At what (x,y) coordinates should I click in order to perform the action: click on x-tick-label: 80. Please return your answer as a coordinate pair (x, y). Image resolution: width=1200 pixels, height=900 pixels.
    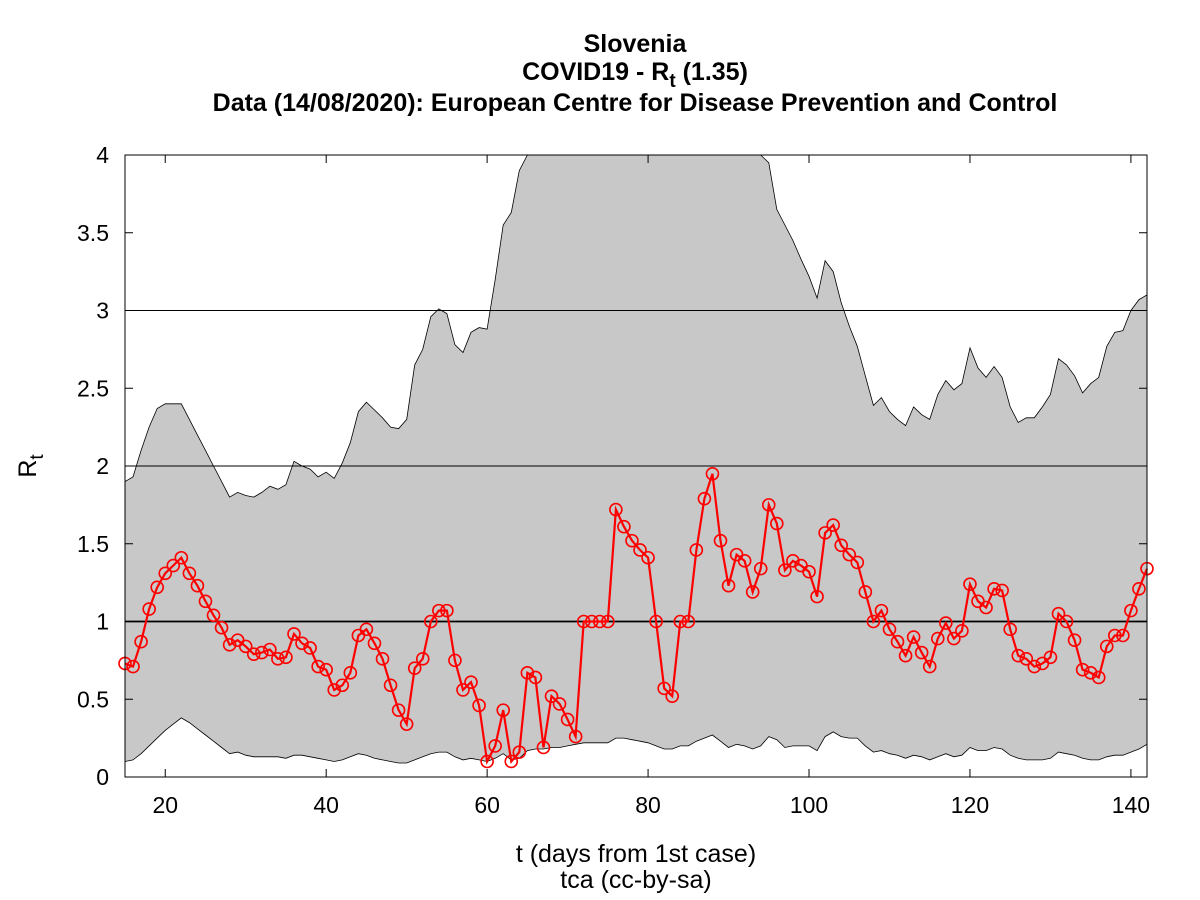
    Looking at the image, I should click on (648, 805).